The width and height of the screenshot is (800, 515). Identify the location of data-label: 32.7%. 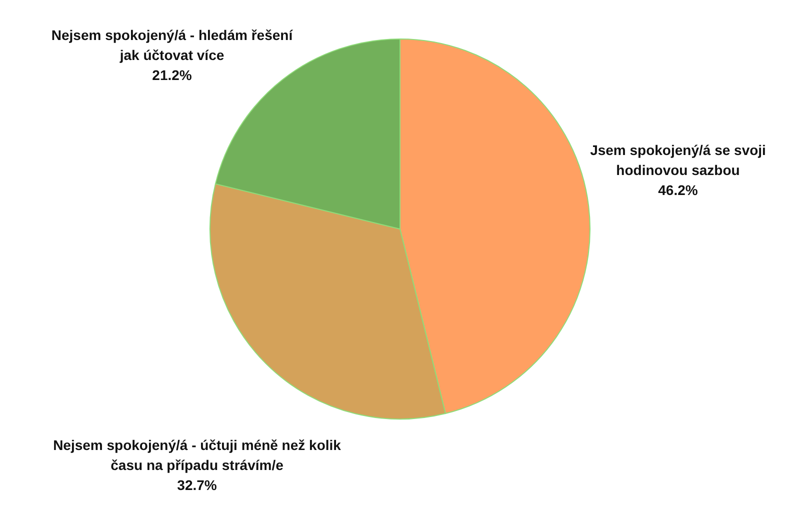
(197, 485).